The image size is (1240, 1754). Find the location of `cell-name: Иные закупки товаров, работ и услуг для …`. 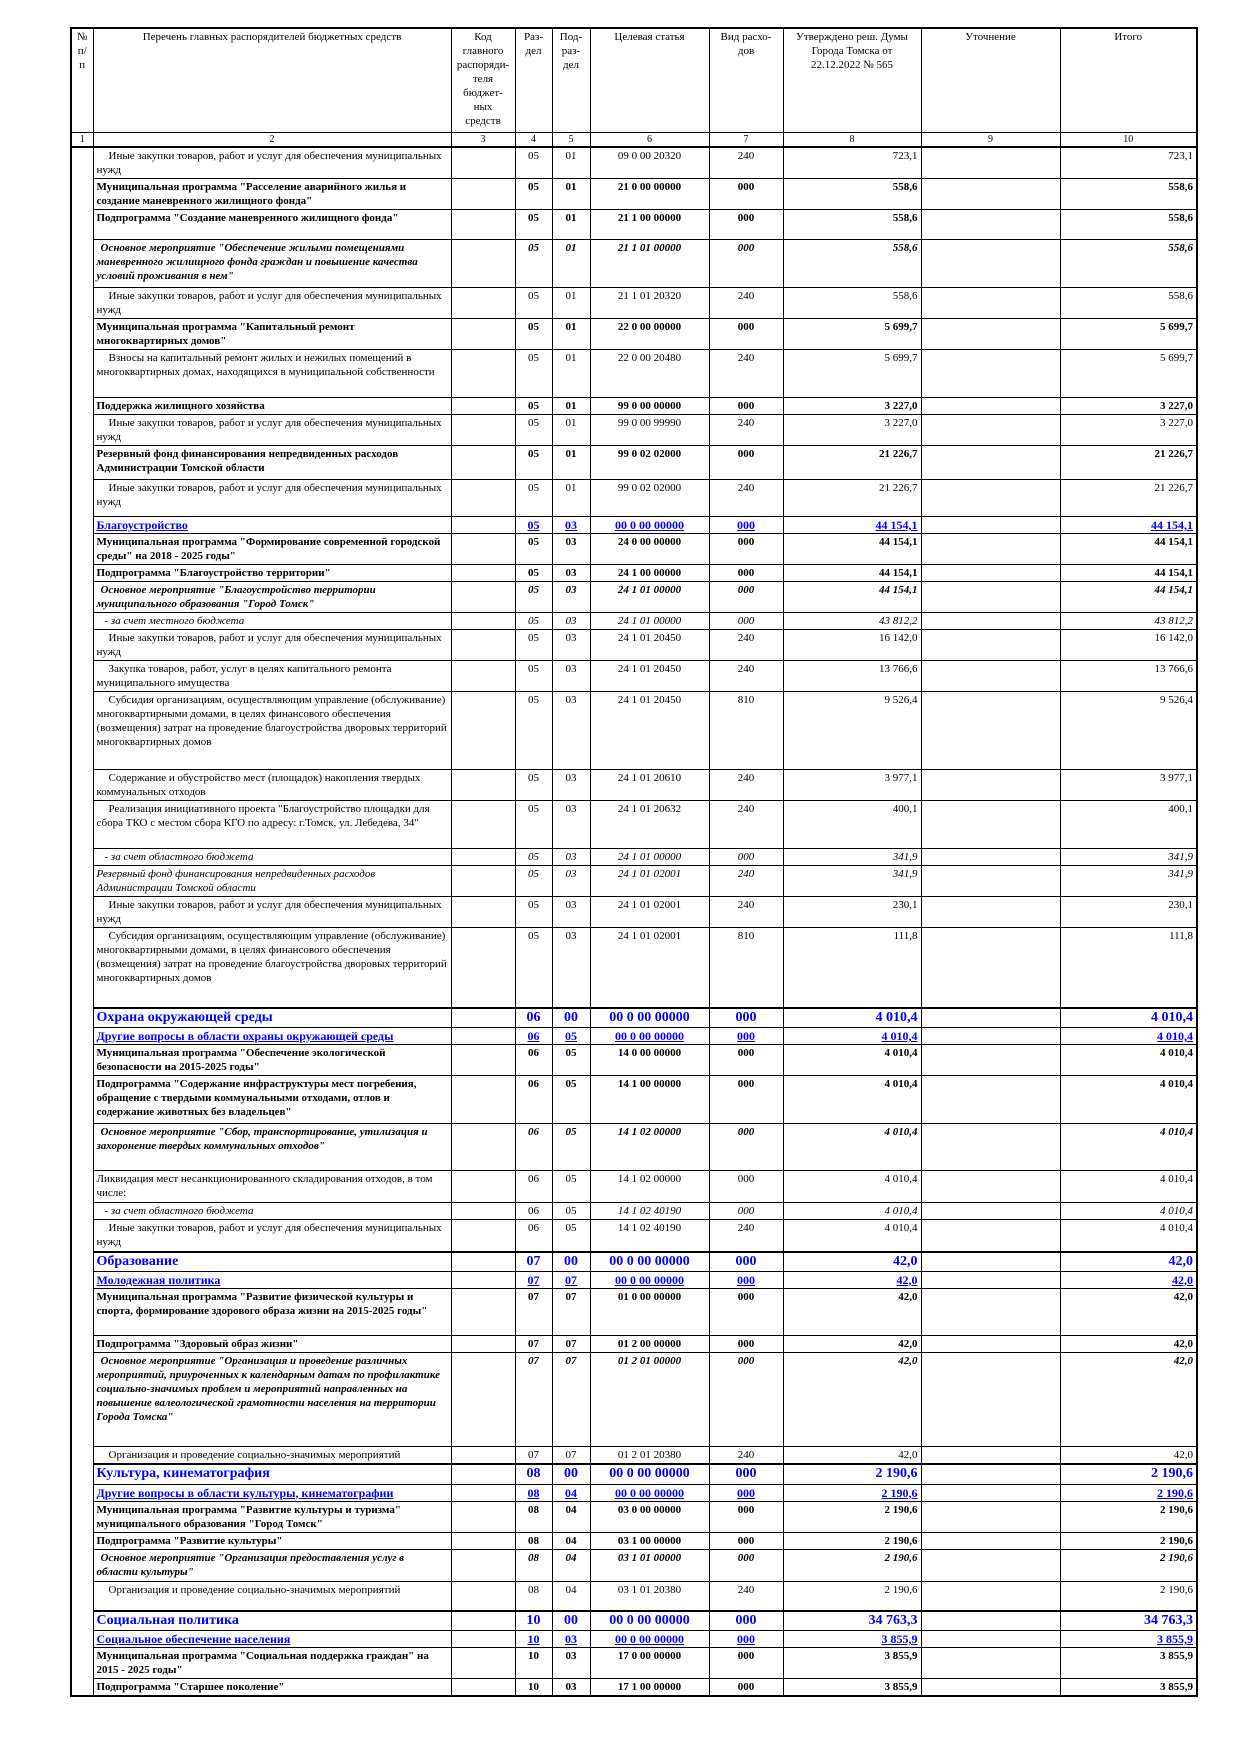

cell-name: Иные закупки товаров, работ и услуг для … is located at coordinates (272, 303).